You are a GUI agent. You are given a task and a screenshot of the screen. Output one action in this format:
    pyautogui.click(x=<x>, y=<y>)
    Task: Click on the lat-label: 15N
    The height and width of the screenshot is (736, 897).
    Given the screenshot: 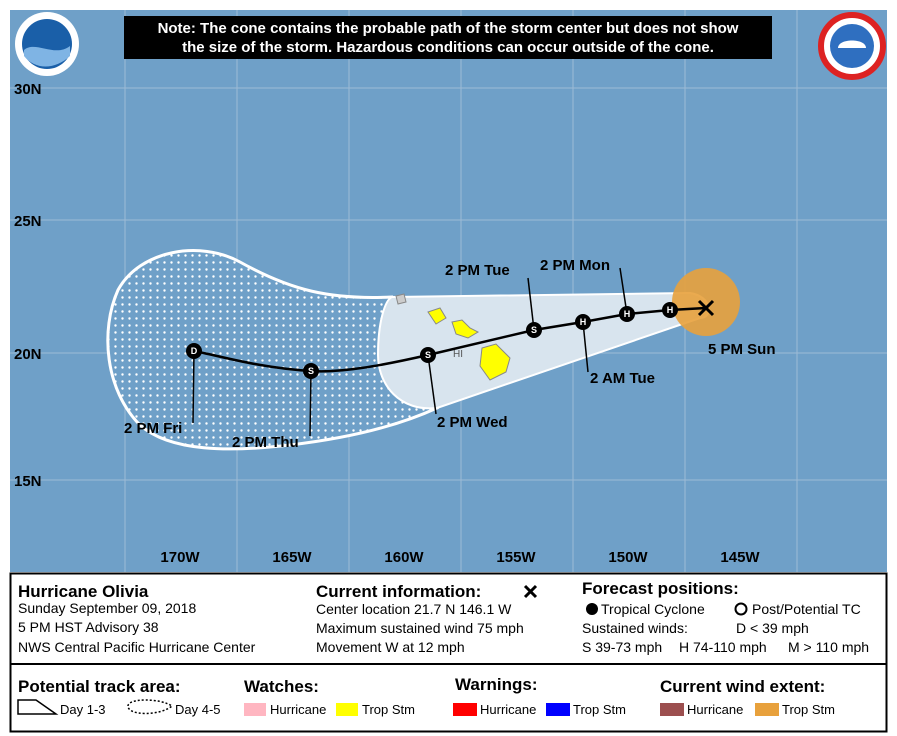 What is the action you would take?
    pyautogui.click(x=28, y=481)
    